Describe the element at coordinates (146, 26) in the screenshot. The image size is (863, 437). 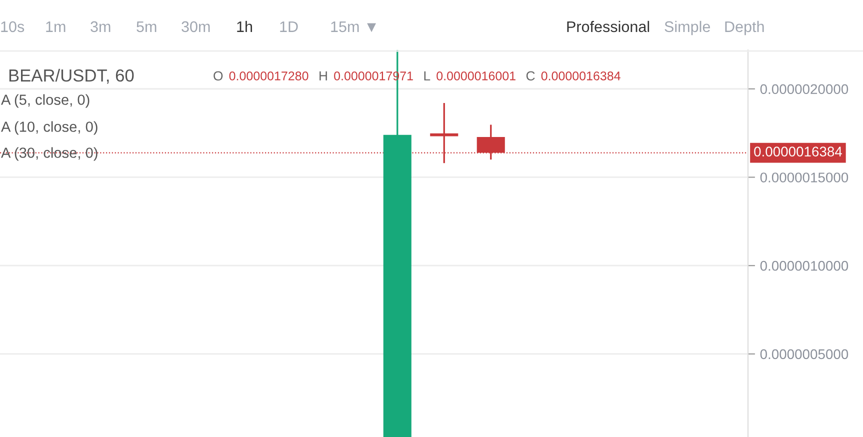
I see `text: 5m` at that location.